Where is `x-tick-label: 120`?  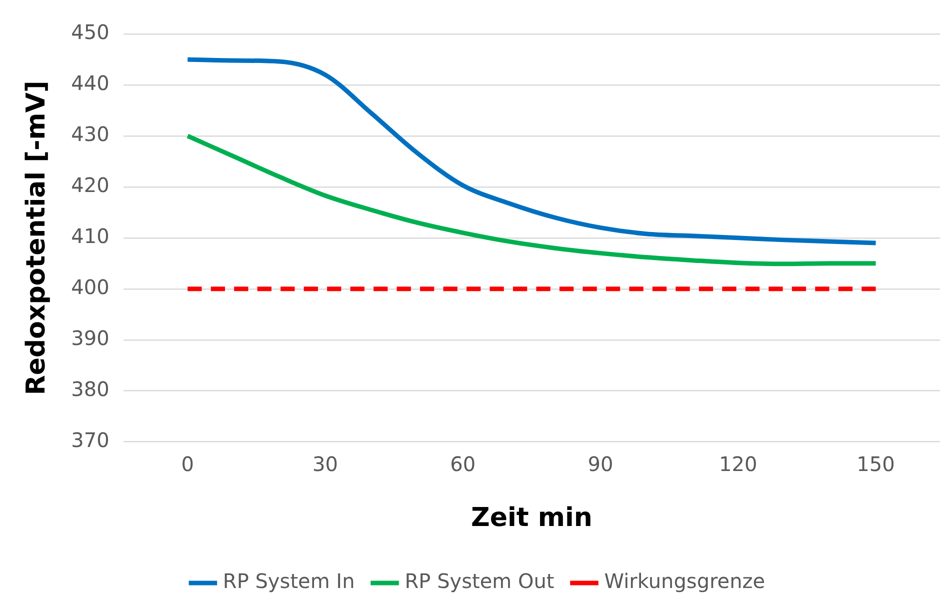
x-tick-label: 120 is located at coordinates (738, 464).